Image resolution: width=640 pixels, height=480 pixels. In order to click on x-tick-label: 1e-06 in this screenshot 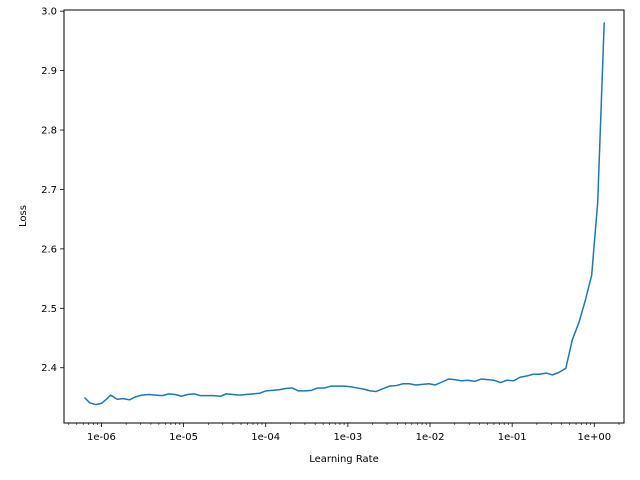, I will do `click(101, 437)`.